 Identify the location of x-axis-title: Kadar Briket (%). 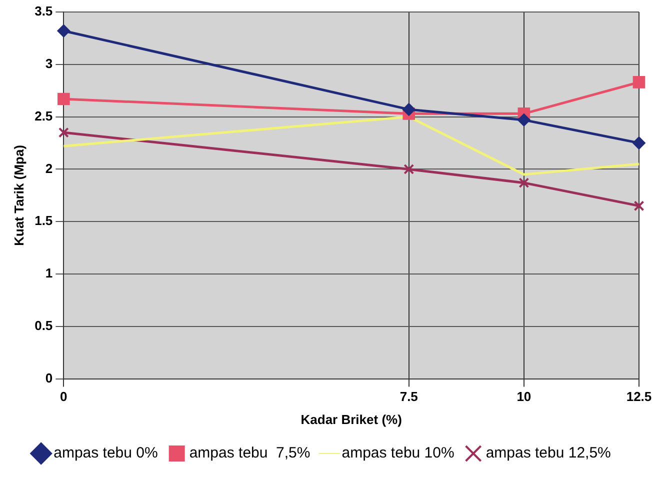
(351, 419).